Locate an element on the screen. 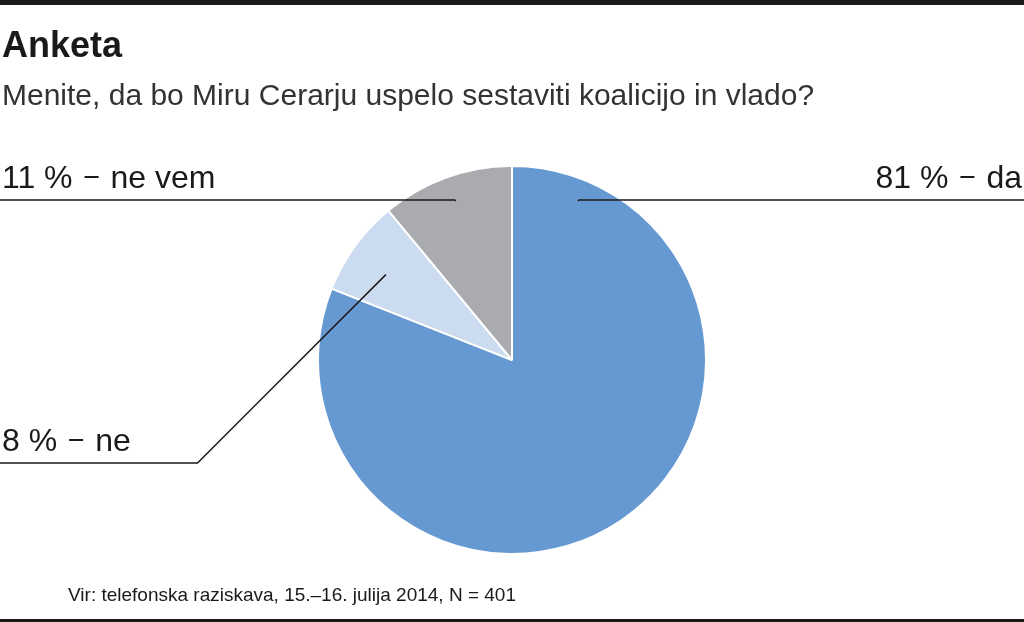 The image size is (1024, 622). chart-title: Anketa is located at coordinates (62, 45).